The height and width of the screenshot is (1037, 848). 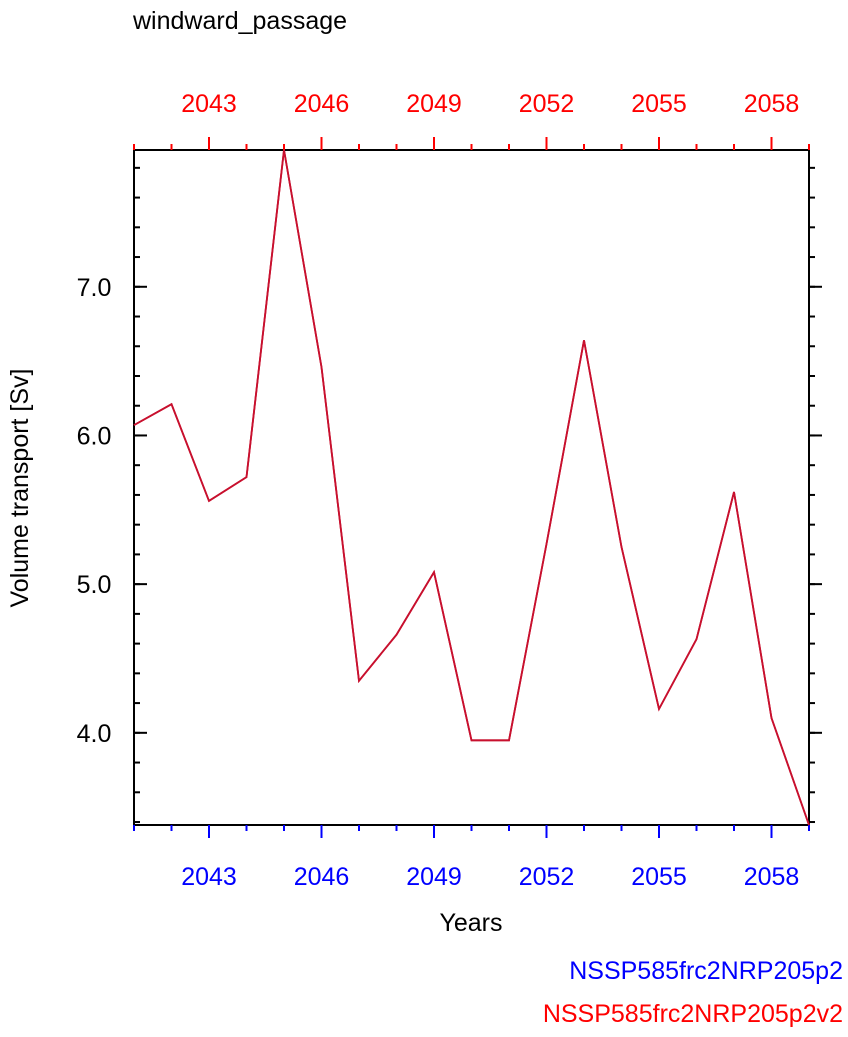 I want to click on top-tick-label: 2058, so click(x=772, y=104).